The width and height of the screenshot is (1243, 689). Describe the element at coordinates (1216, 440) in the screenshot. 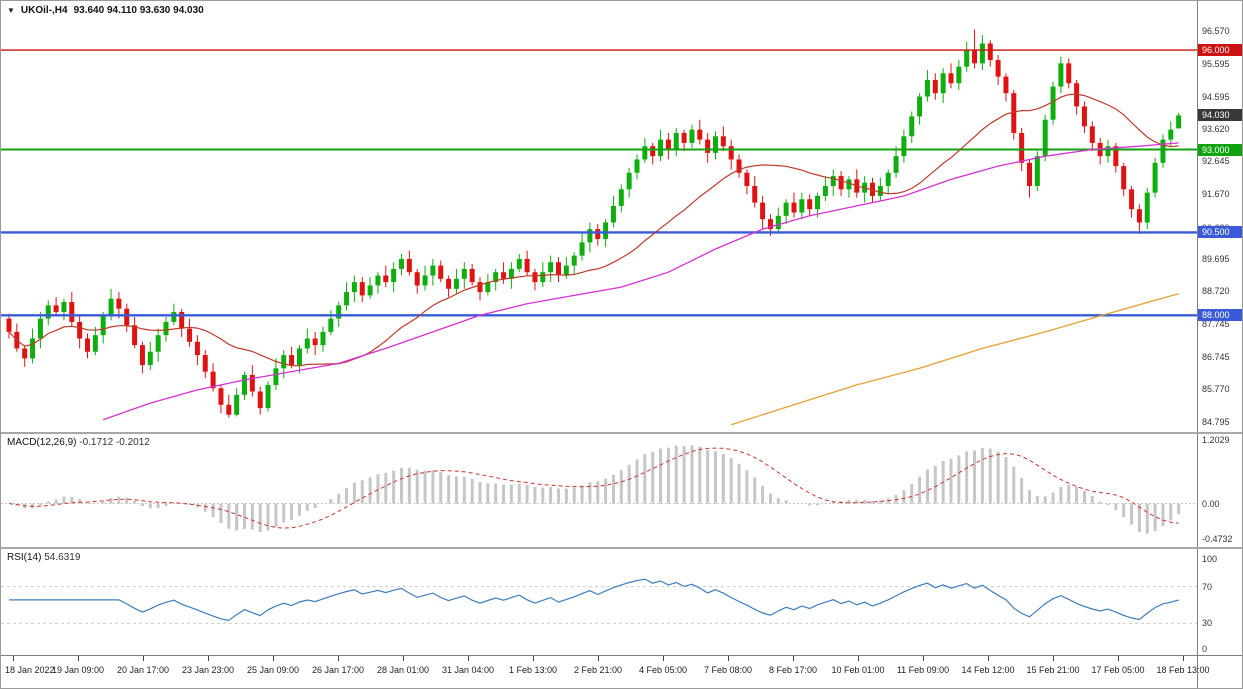

I see `macd-tick-label: 1.2029` at that location.